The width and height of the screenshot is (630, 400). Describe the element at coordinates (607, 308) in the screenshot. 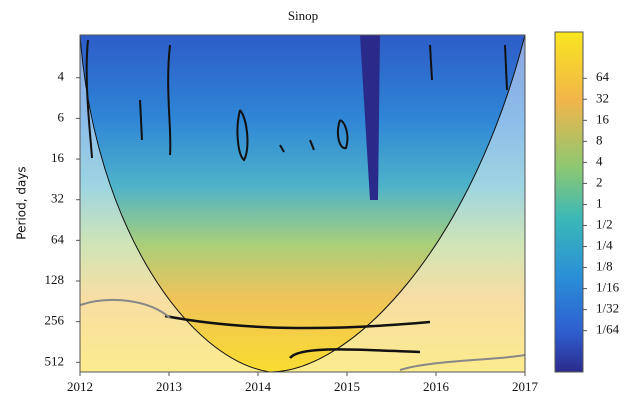

I see `colorbar-tick-label: 1/32` at that location.